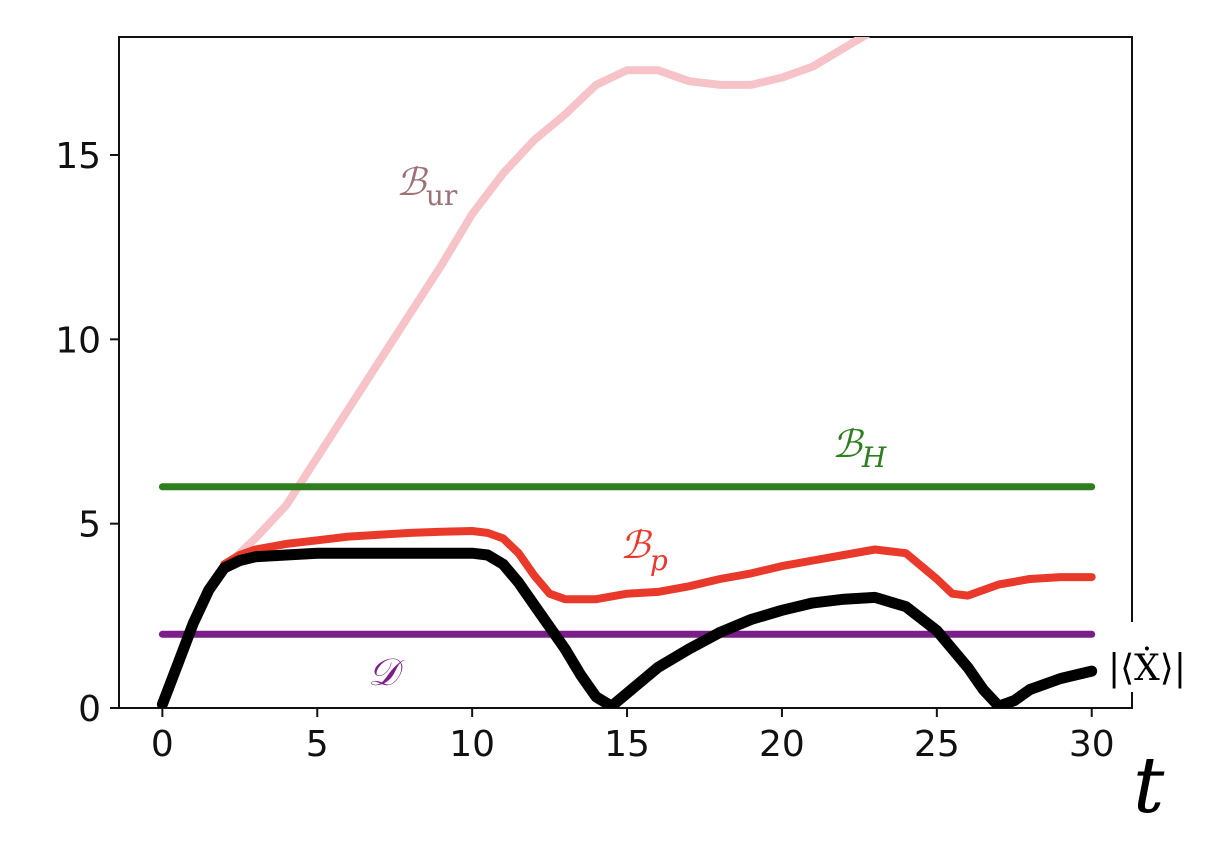 The image size is (1230, 844). What do you see at coordinates (627, 627) in the screenshot?
I see `series-line-x-dot` at bounding box center [627, 627].